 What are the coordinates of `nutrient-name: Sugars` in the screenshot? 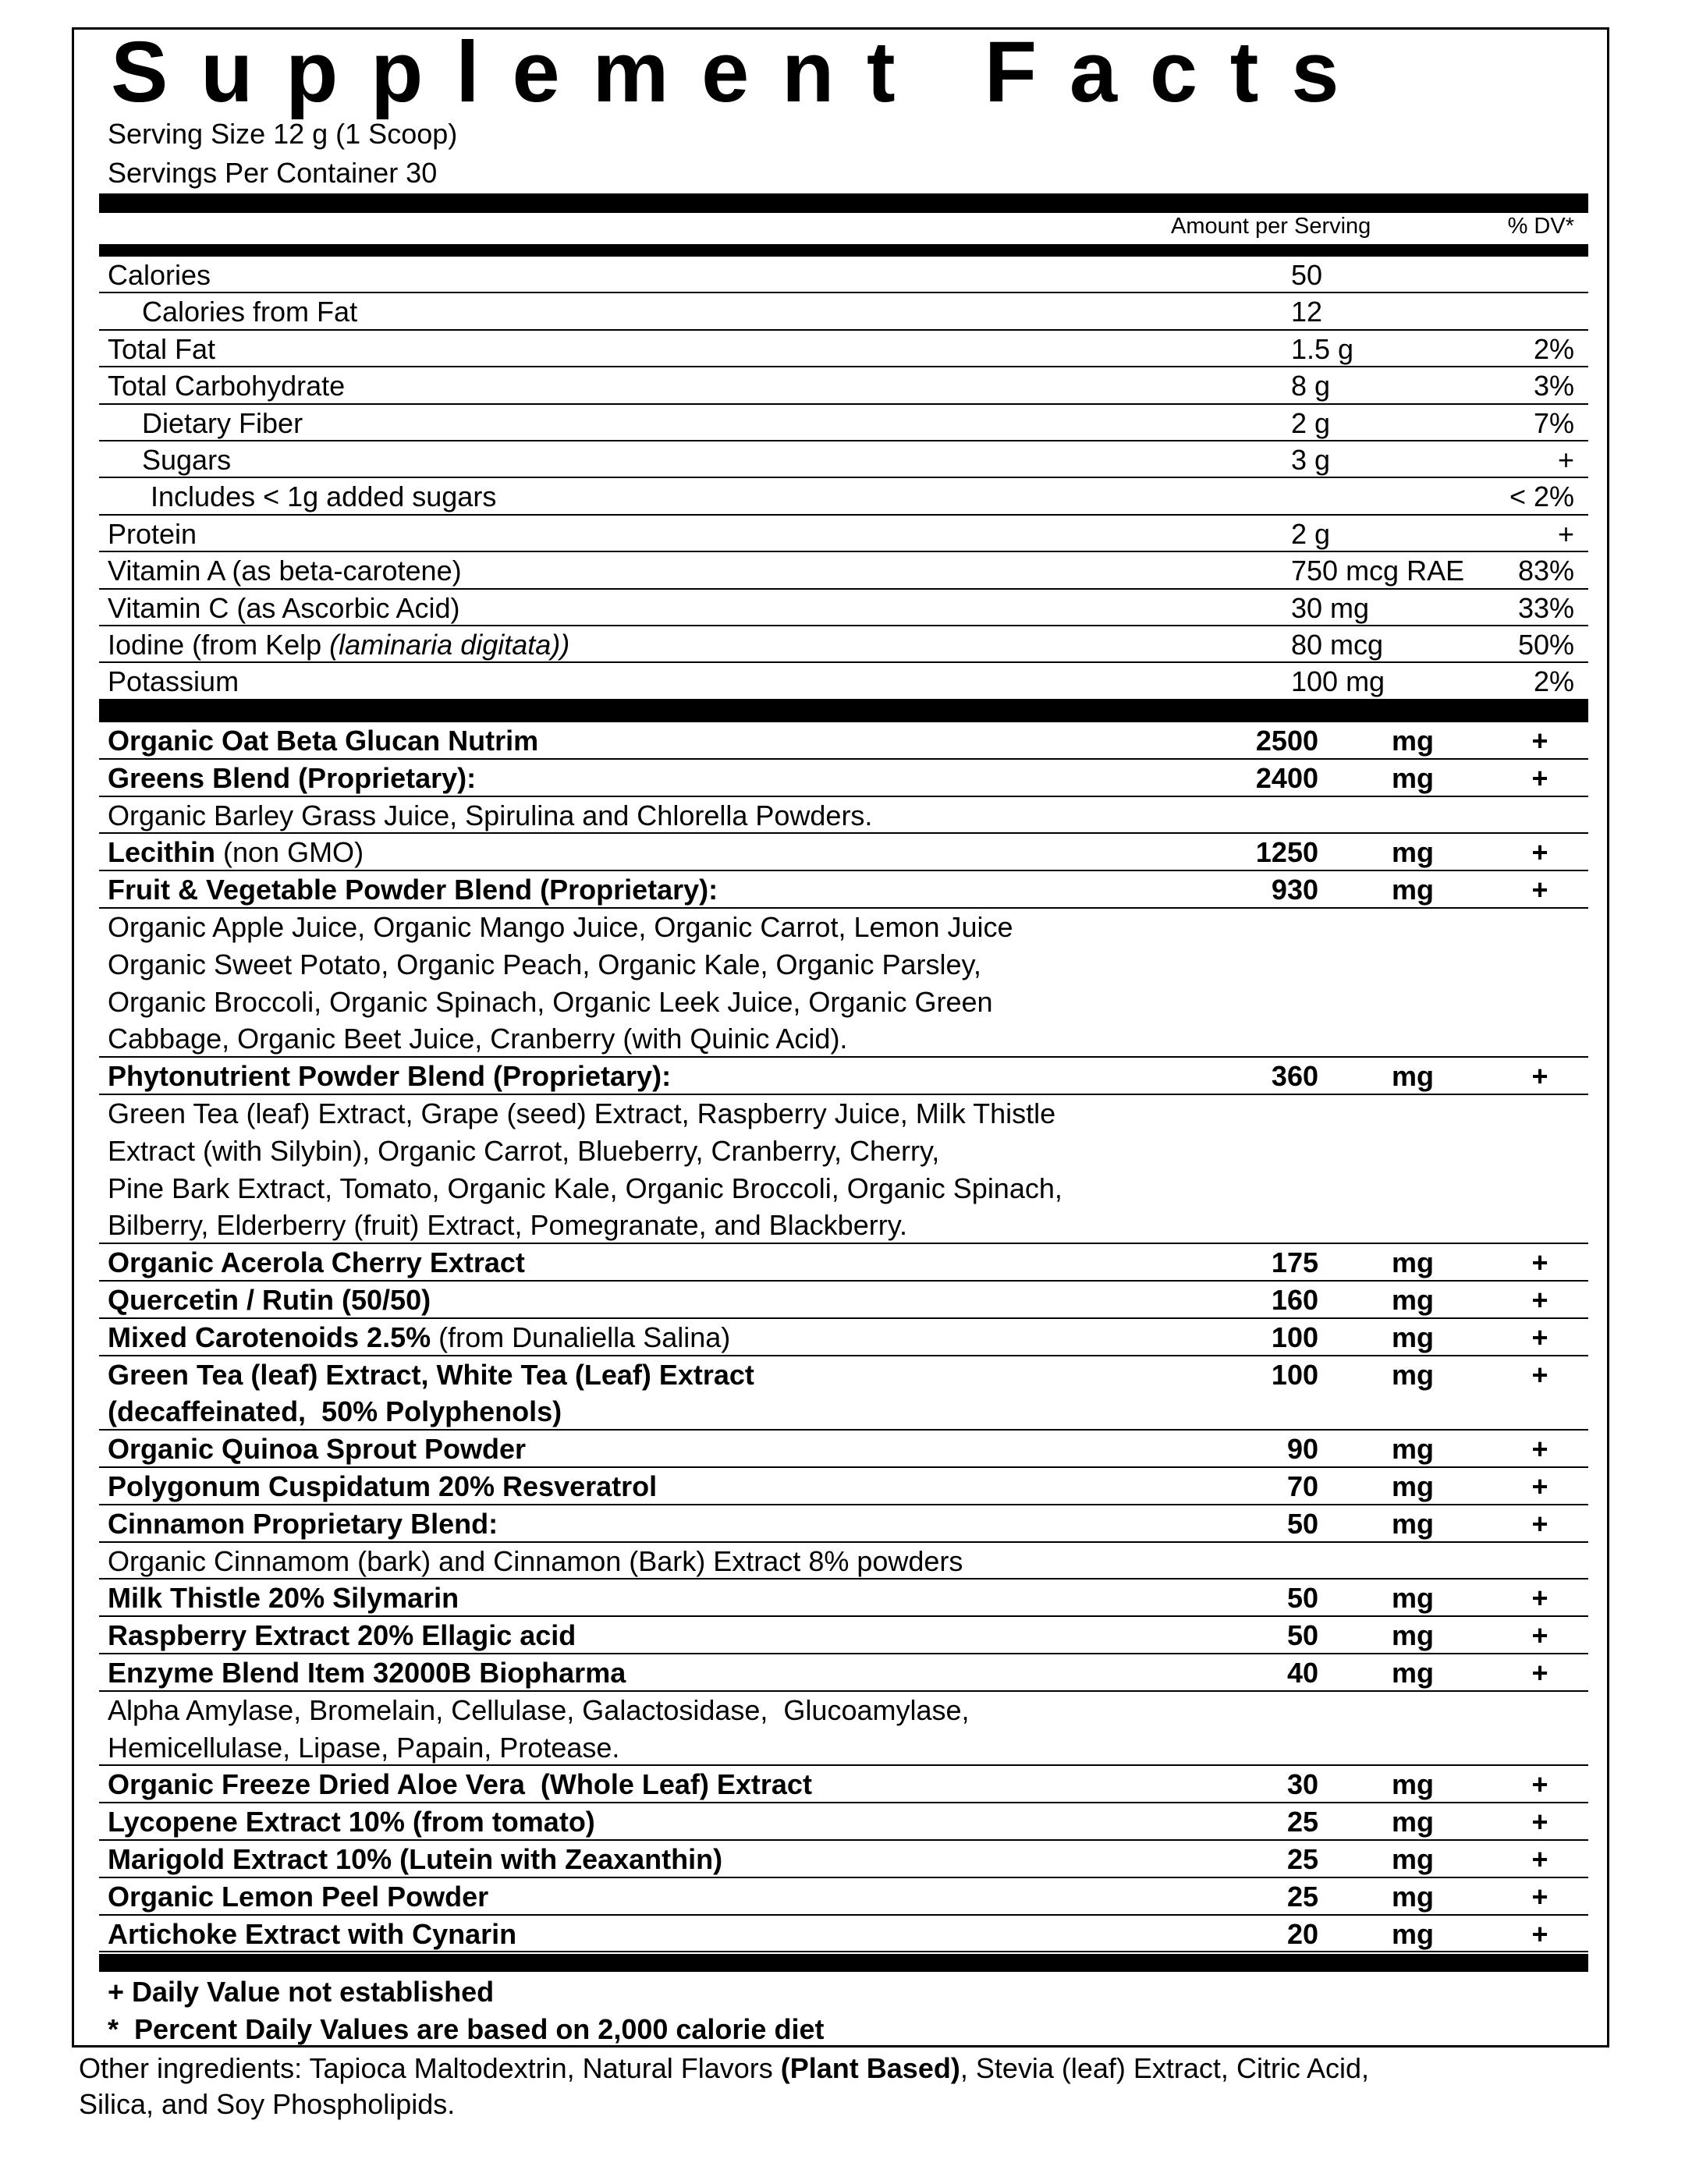 It's located at (187, 460).